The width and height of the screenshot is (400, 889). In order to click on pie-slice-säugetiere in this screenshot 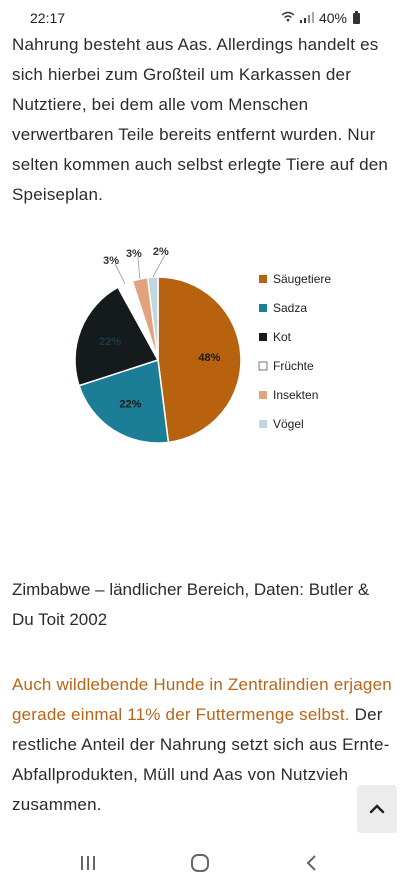, I will do `click(199, 360)`.